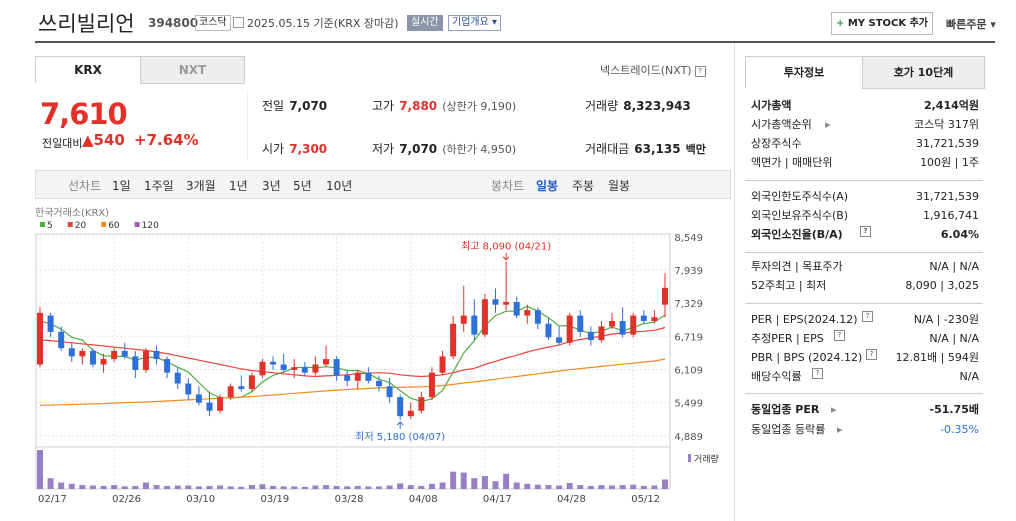  I want to click on toolbar-item: 3년, so click(271, 186).